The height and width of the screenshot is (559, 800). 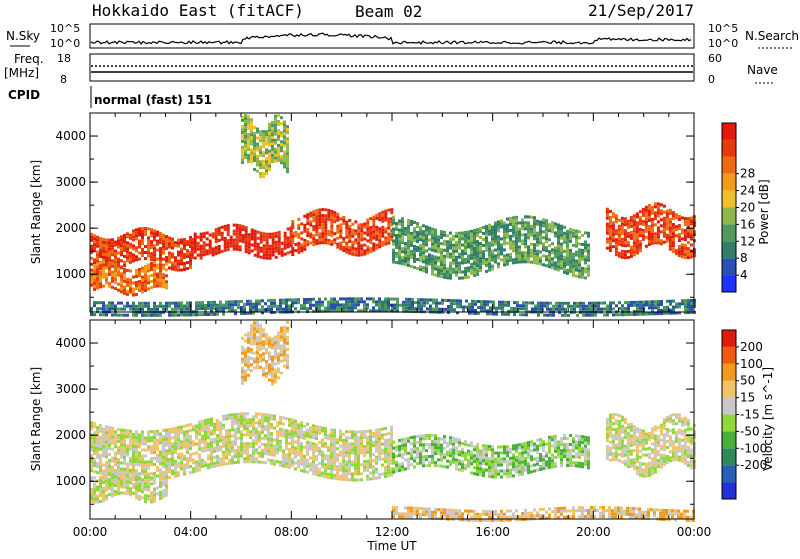 I want to click on colorbar-tick-label: 16, so click(x=747, y=224).